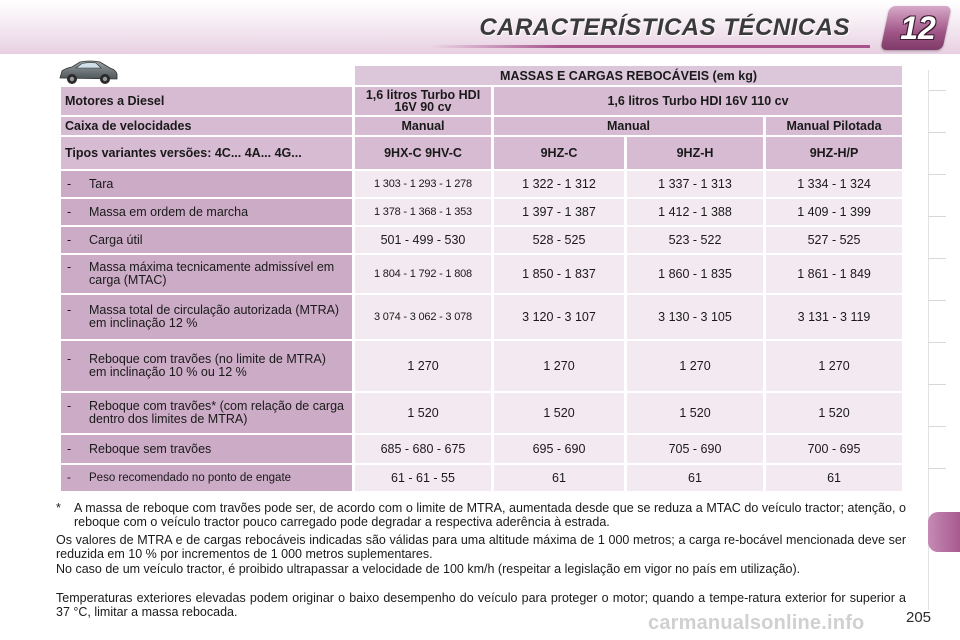  Describe the element at coordinates (944, 340) in the screenshot. I see `page-edge-index` at that location.